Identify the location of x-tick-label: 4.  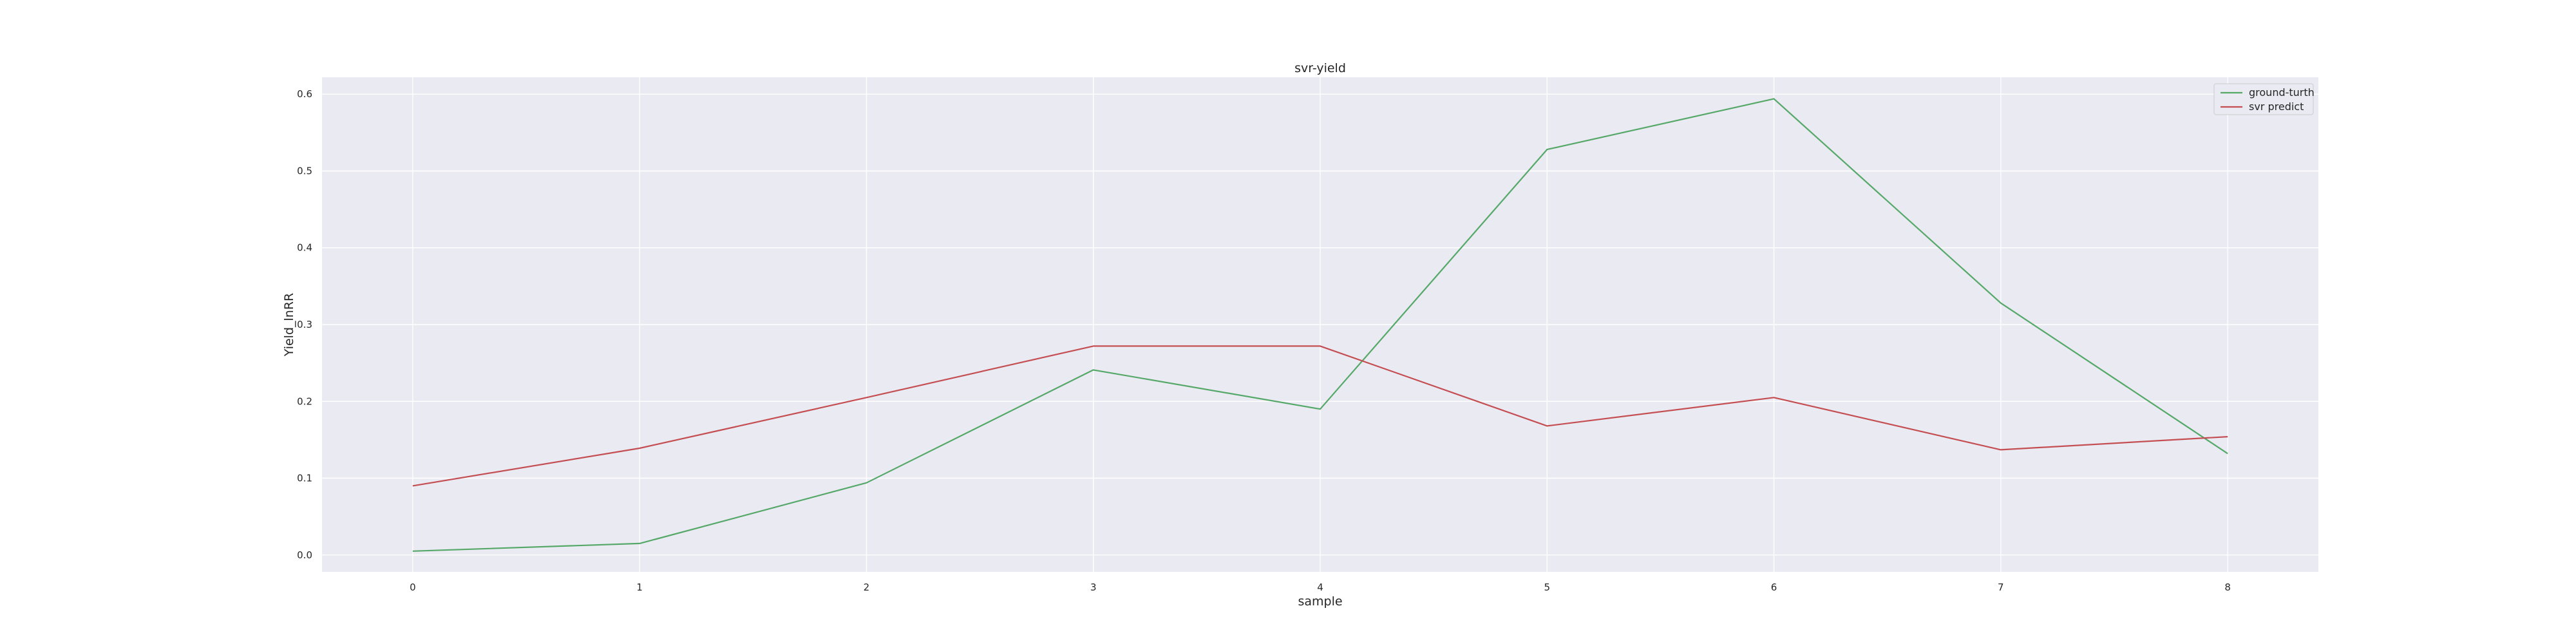
(1320, 587).